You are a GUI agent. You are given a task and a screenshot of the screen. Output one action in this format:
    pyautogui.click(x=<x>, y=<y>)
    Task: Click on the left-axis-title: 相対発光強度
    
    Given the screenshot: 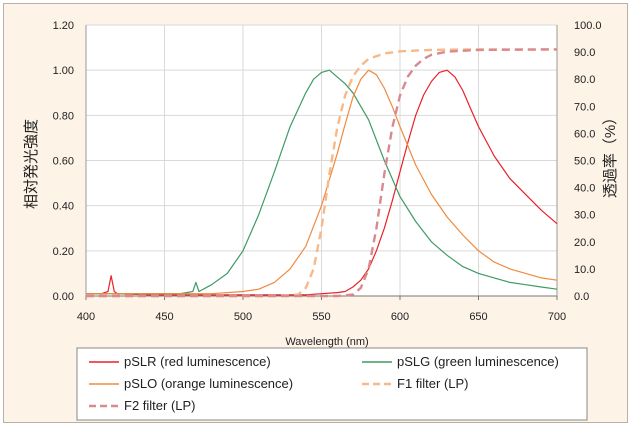 What is the action you would take?
    pyautogui.click(x=31, y=164)
    